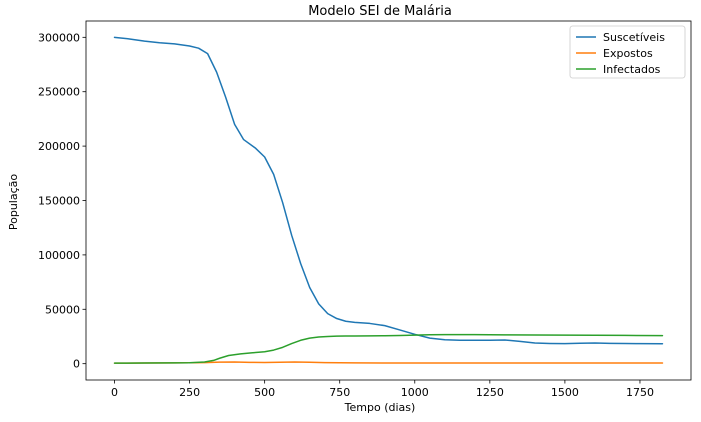 Image resolution: width=701 pixels, height=422 pixels. Describe the element at coordinates (62, 309) in the screenshot. I see `y-tick-label: 50000` at that location.